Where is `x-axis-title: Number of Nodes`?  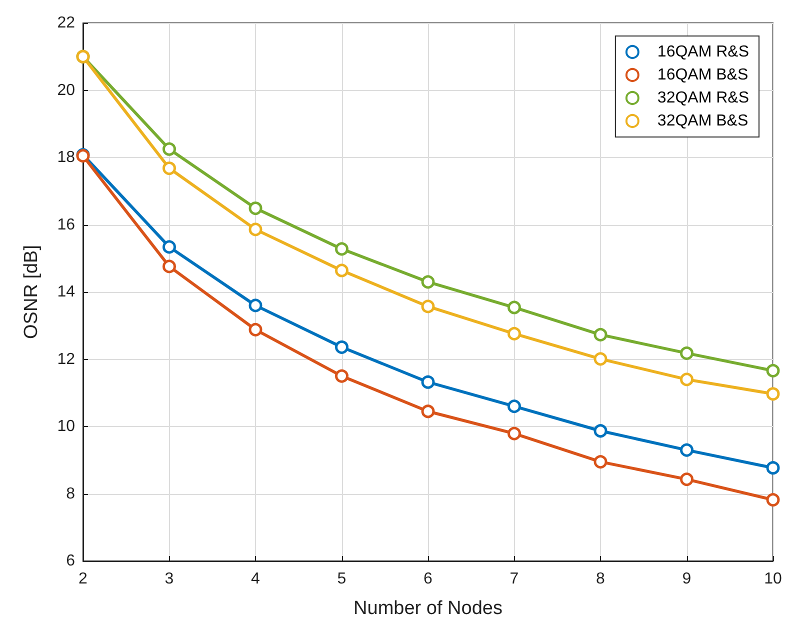 x-axis-title: Number of Nodes is located at coordinates (428, 608).